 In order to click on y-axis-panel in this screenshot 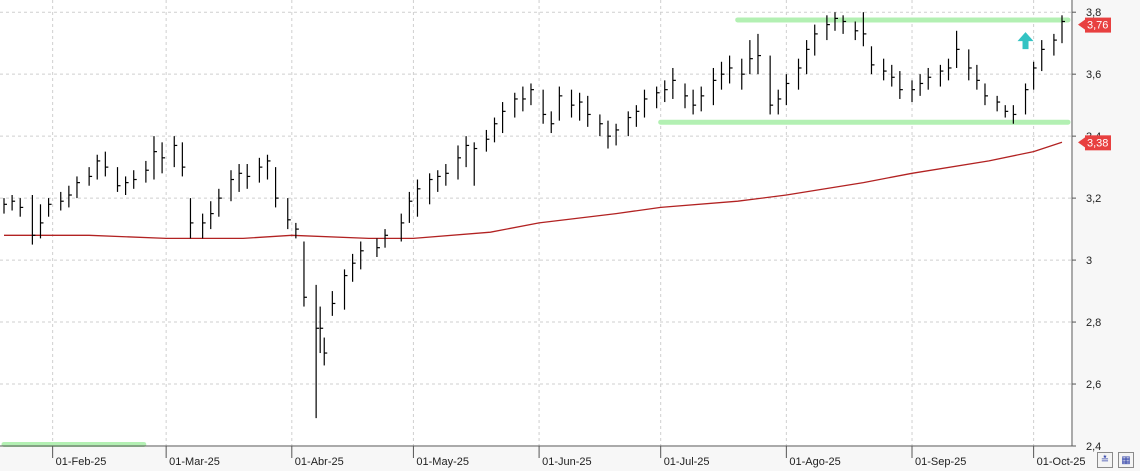, I will do `click(1106, 235)`.